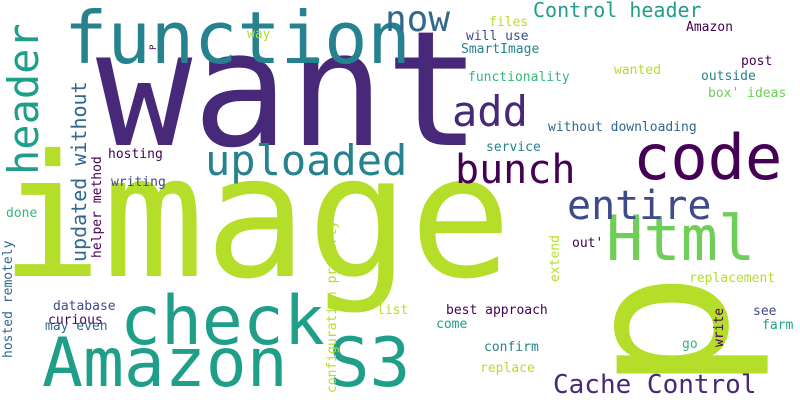 The image size is (800, 400). Describe the element at coordinates (732, 278) in the screenshot. I see `word-replacement: replacement` at that location.